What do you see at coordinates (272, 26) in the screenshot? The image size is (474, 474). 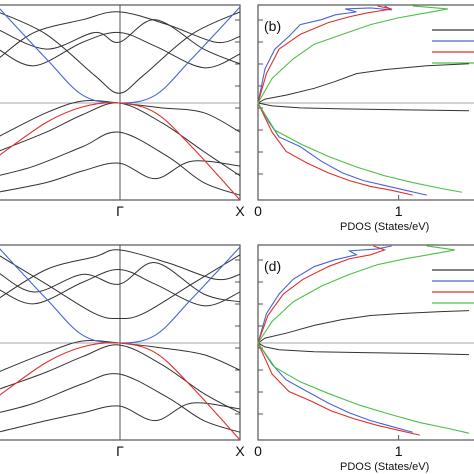 I see `panel-label: (b)` at bounding box center [272, 26].